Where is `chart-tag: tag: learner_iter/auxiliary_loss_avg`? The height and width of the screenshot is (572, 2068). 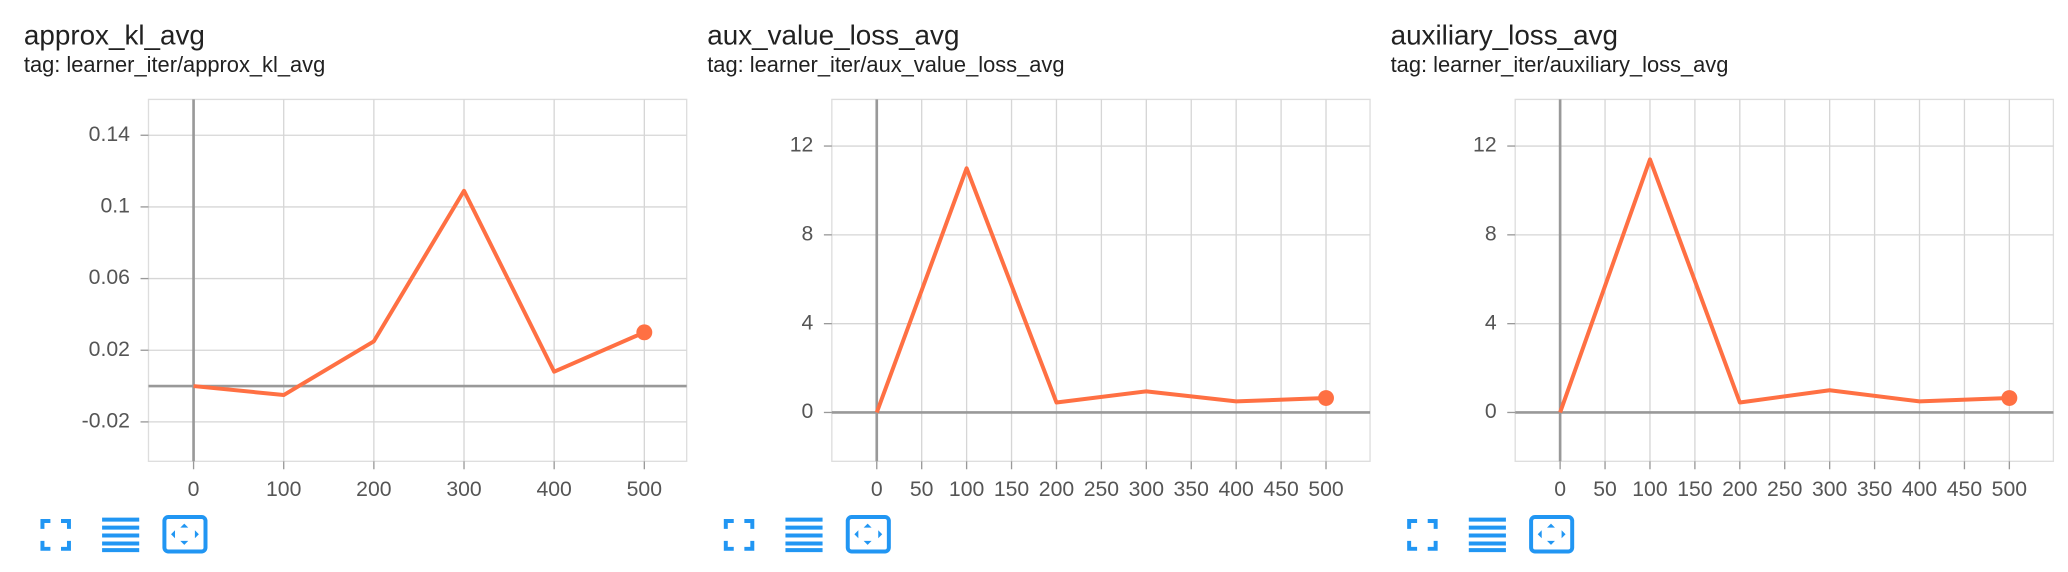 chart-tag: tag: learner_iter/auxiliary_loss_avg is located at coordinates (1560, 64).